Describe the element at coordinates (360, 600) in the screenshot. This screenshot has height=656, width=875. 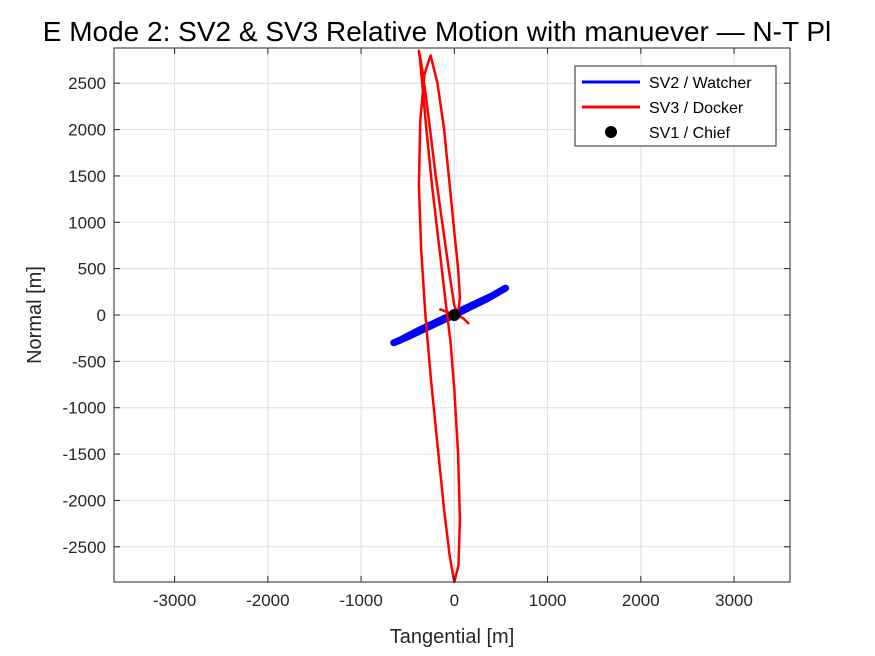
I see `x-tick-label: -1000` at that location.